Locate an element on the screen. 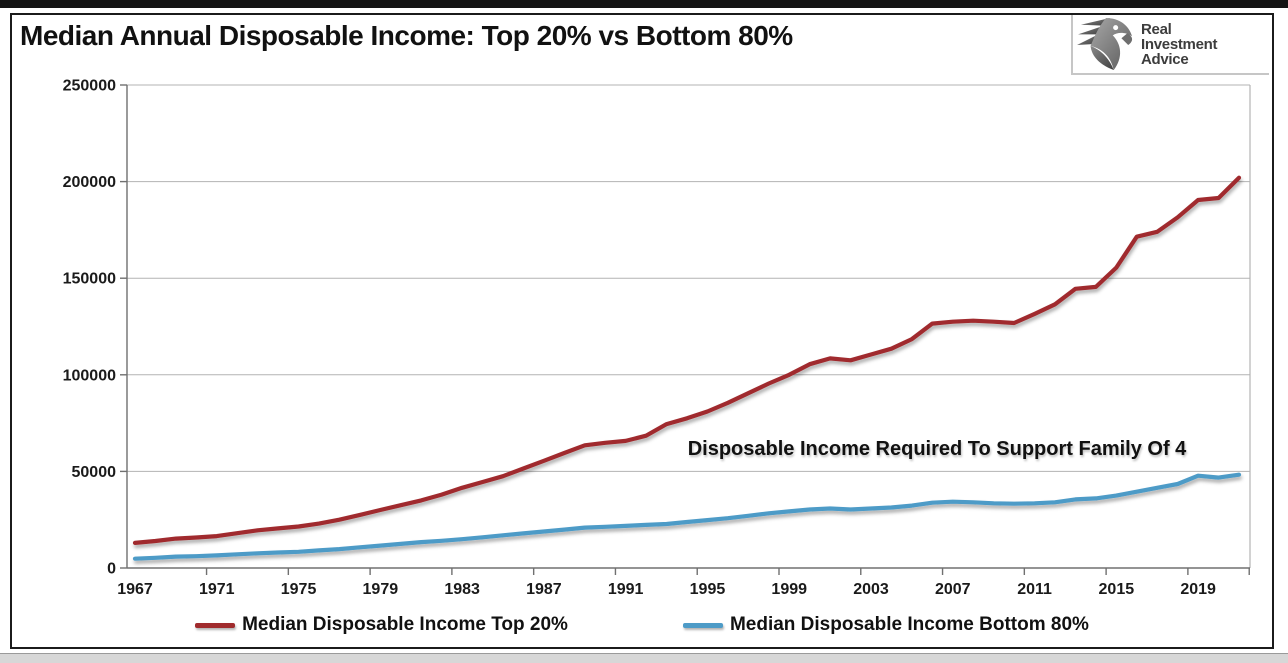 This screenshot has height=663, width=1288. bottom-margin-strip is located at coordinates (644, 658).